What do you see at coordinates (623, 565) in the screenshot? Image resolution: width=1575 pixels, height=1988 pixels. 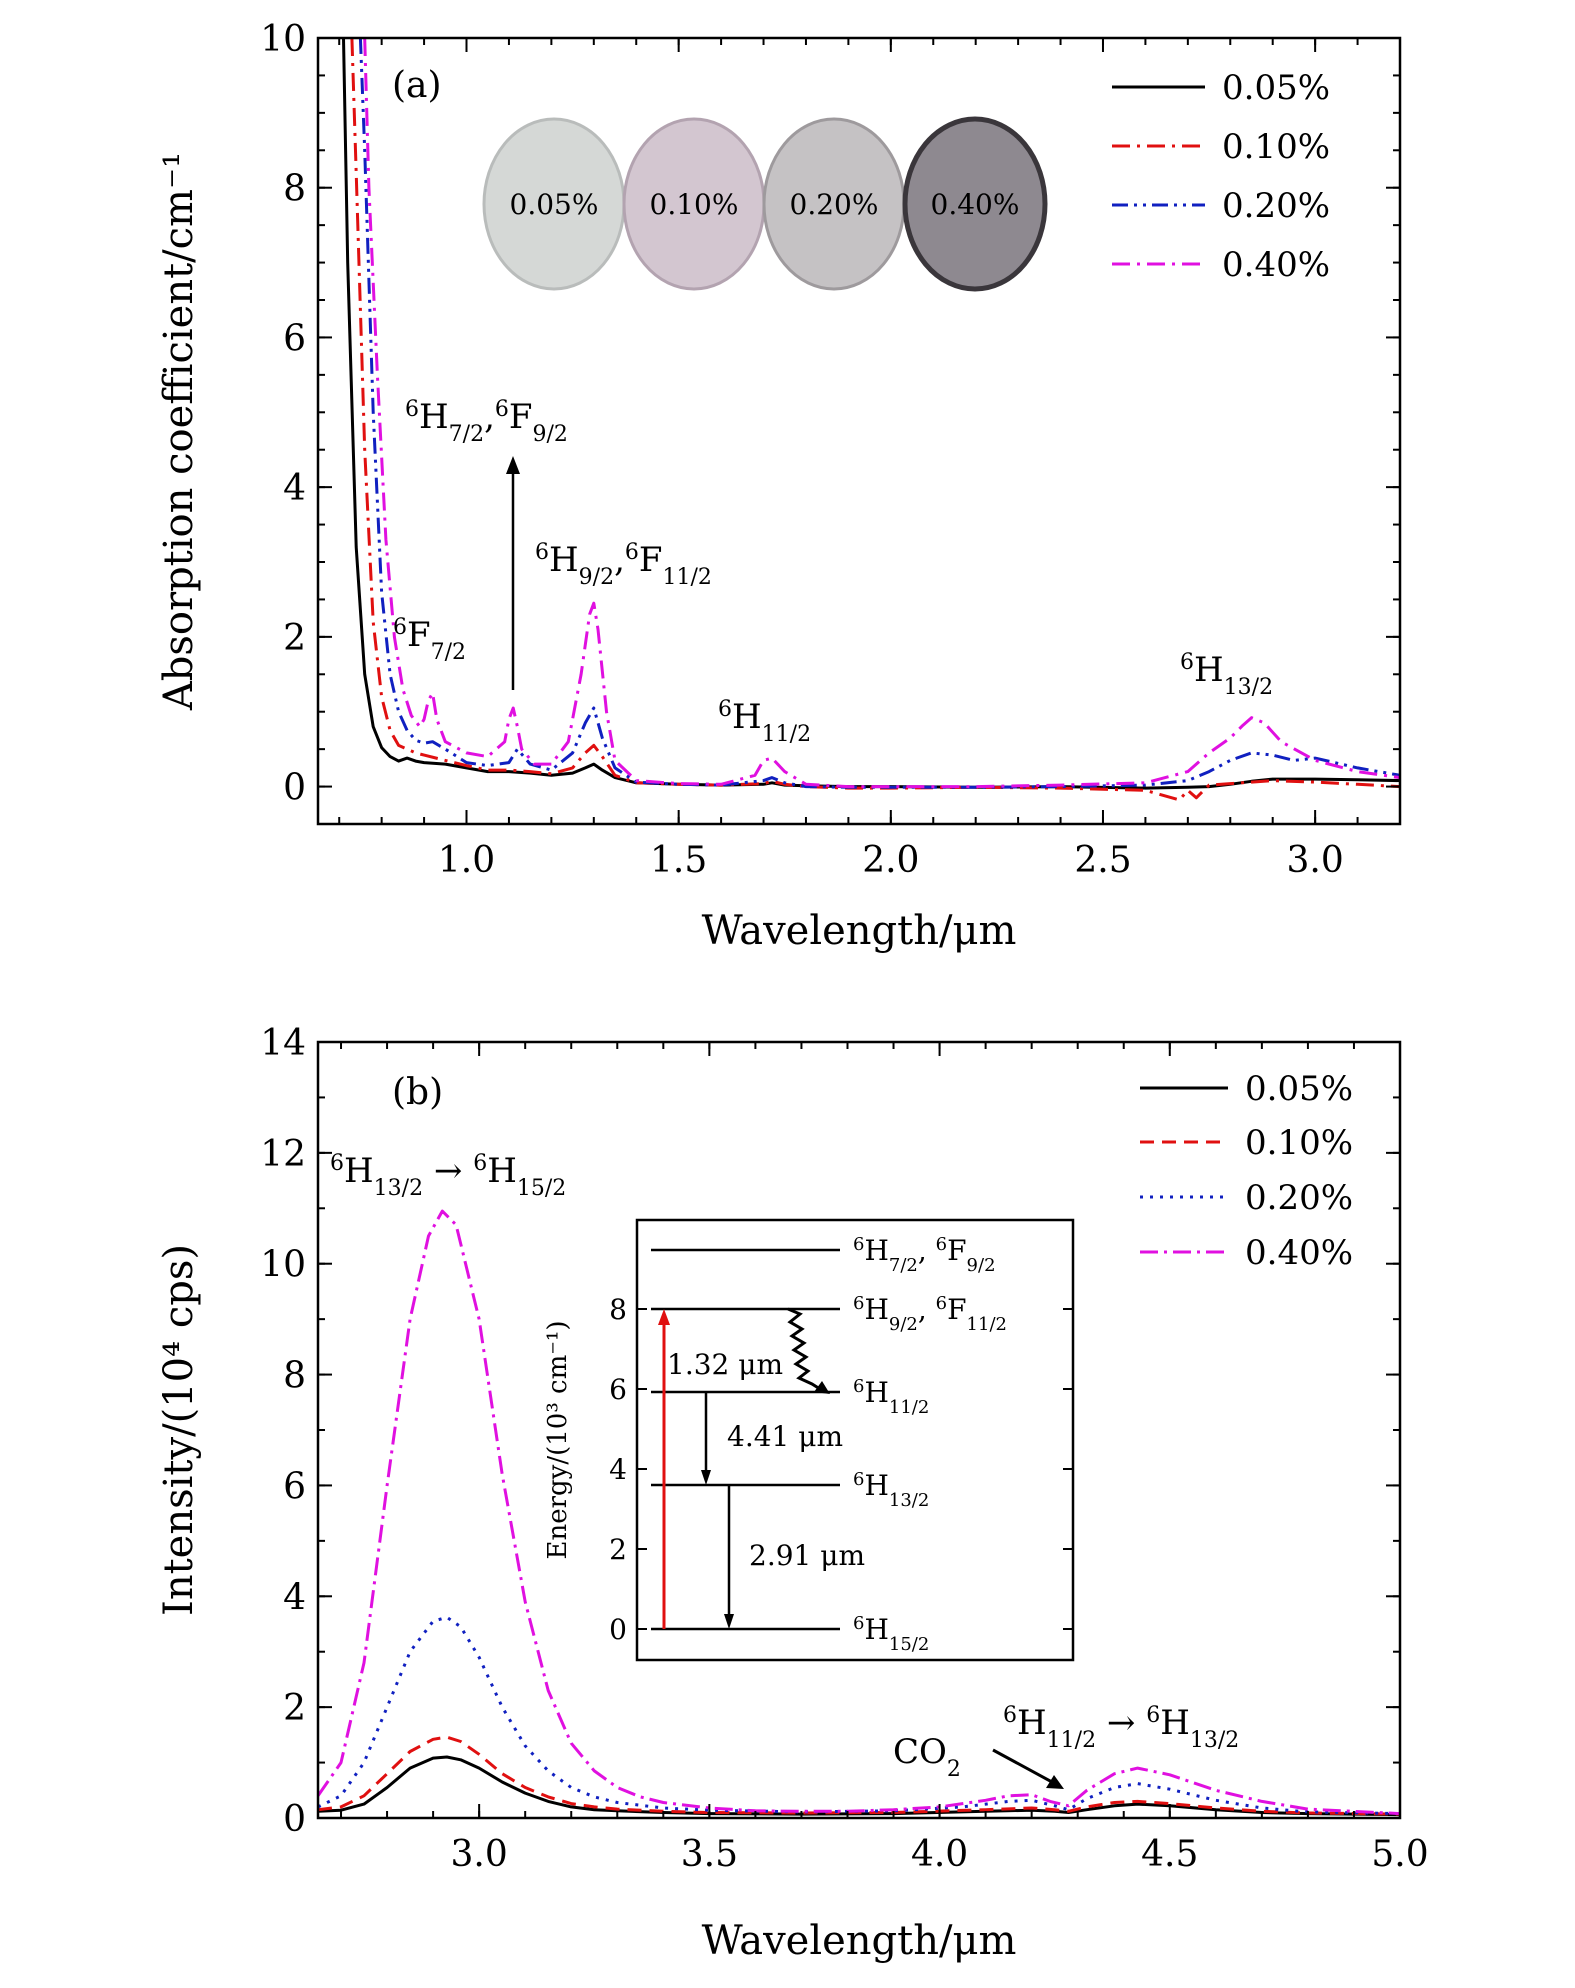 I see `annot-h92-f112: 6H9/2,6F11/2` at bounding box center [623, 565].